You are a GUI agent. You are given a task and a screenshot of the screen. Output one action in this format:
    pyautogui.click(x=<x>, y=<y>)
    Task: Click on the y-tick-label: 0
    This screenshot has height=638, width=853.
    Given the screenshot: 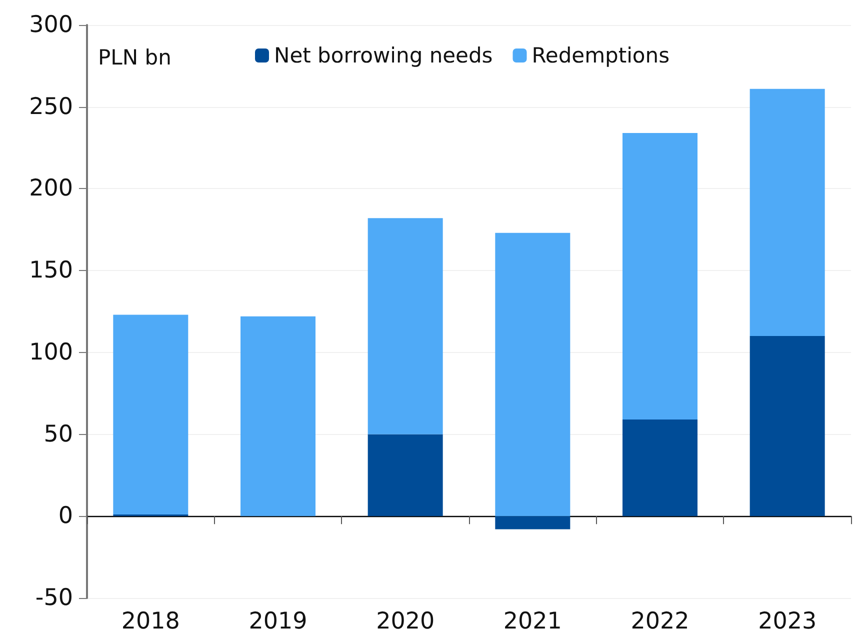 What is the action you would take?
    pyautogui.click(x=65, y=516)
    